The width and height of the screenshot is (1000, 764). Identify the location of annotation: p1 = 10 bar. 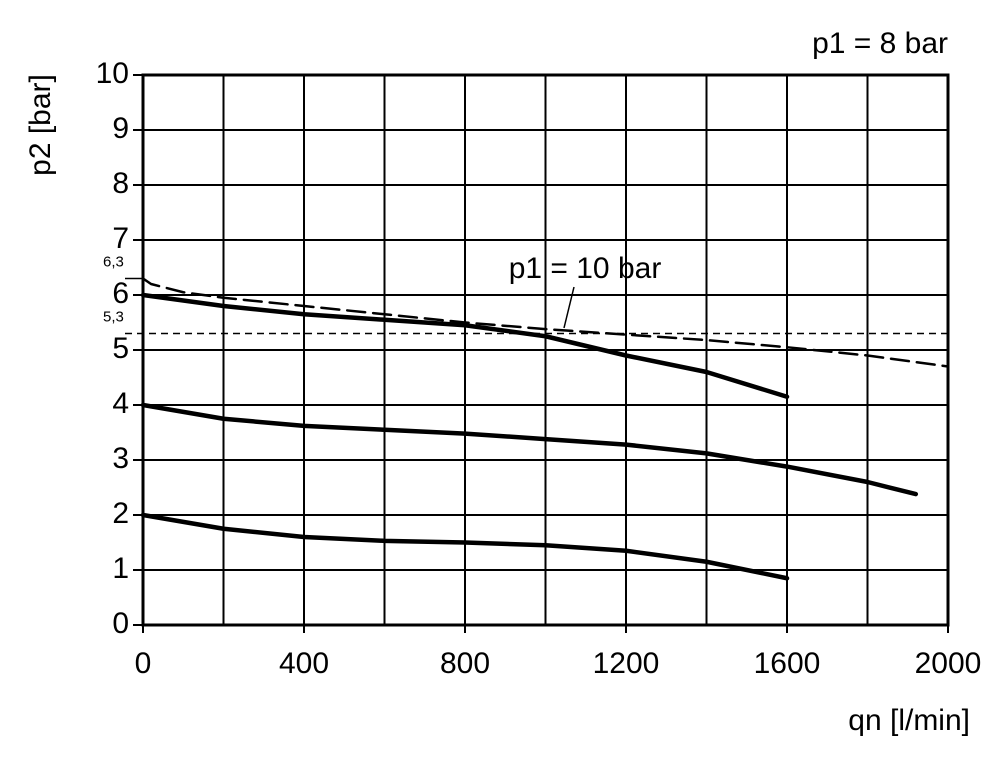
(585, 268).